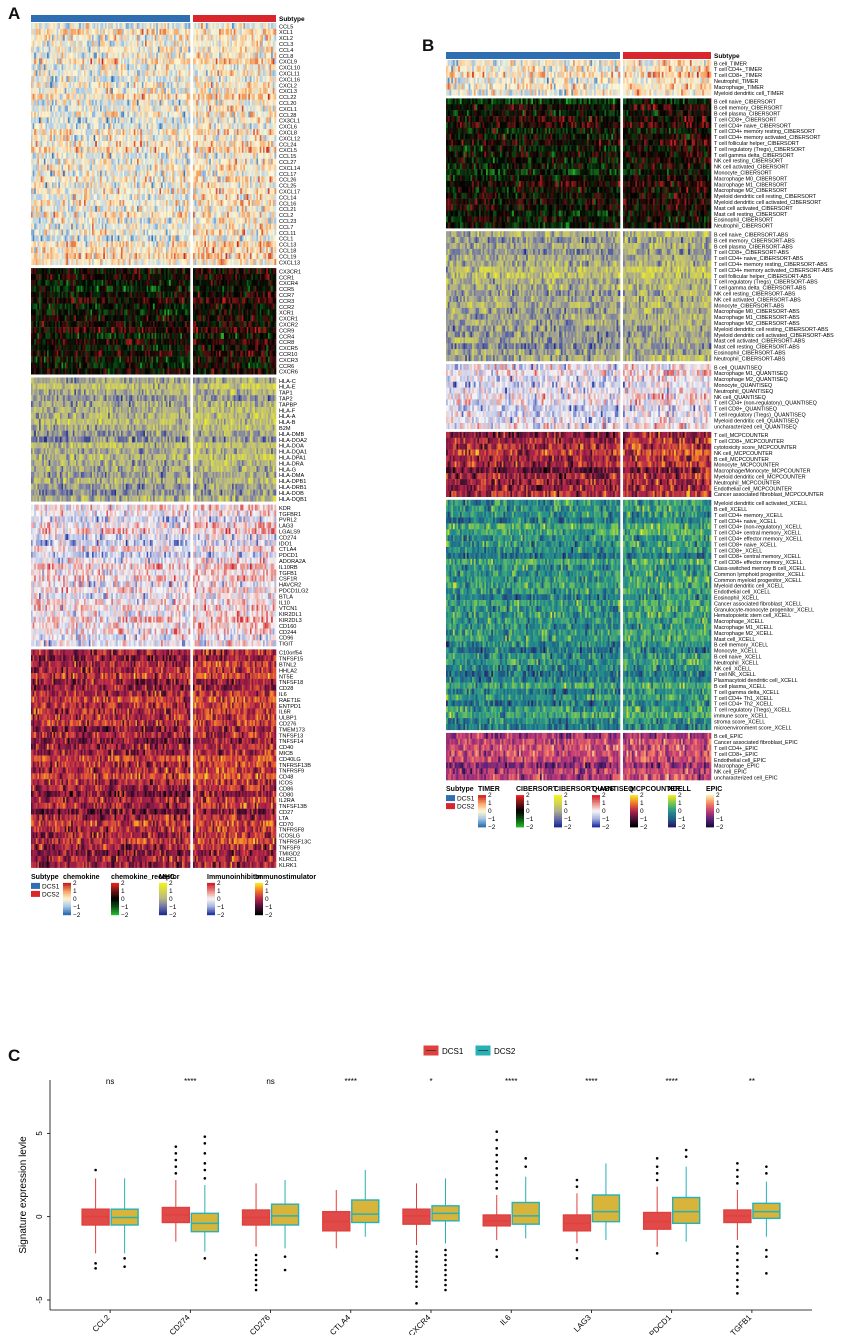 This screenshot has height=1339, width=860. Describe the element at coordinates (81, 877) in the screenshot. I see `legend-scale-title: chemokine` at that location.